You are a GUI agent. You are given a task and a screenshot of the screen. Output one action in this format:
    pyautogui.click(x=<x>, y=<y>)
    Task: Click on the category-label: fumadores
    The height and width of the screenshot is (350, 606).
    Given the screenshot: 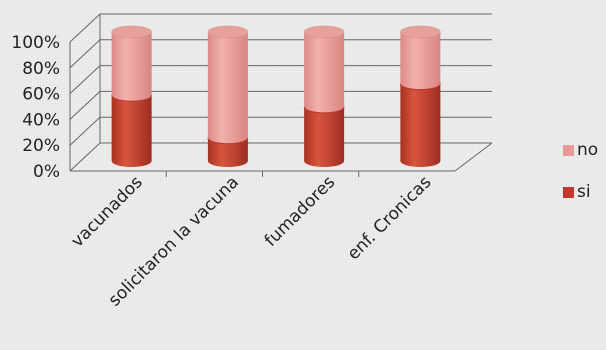 What is the action you would take?
    pyautogui.click(x=300, y=211)
    